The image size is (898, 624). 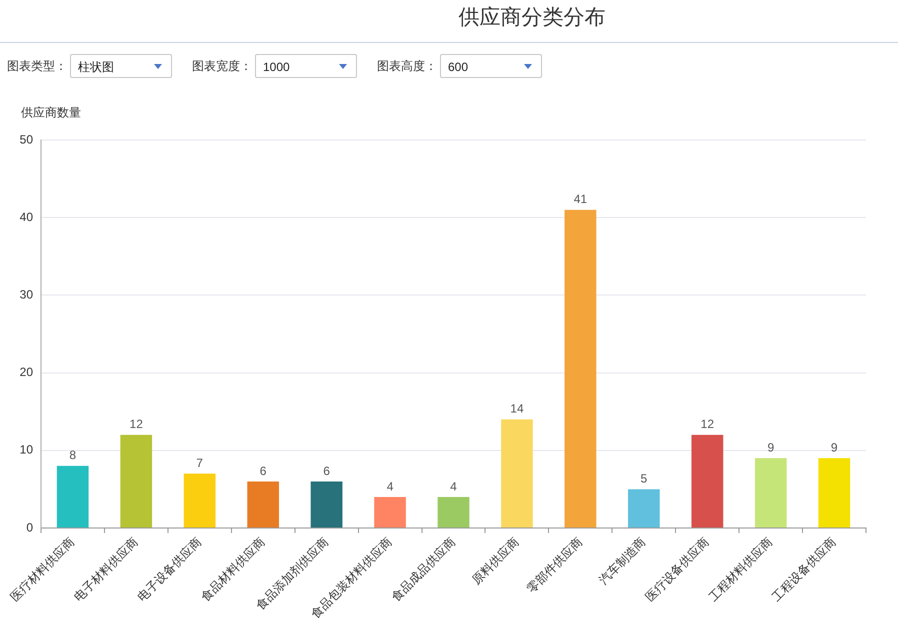 I want to click on x-tick-label: 零部件供应商, so click(x=554, y=565).